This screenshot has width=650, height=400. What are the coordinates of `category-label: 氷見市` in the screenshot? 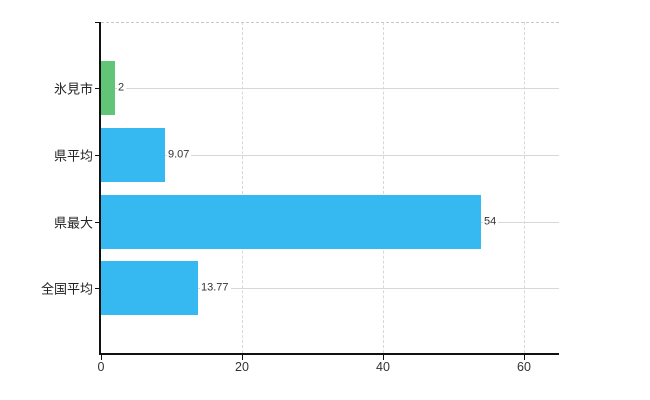 It's located at (73, 89).